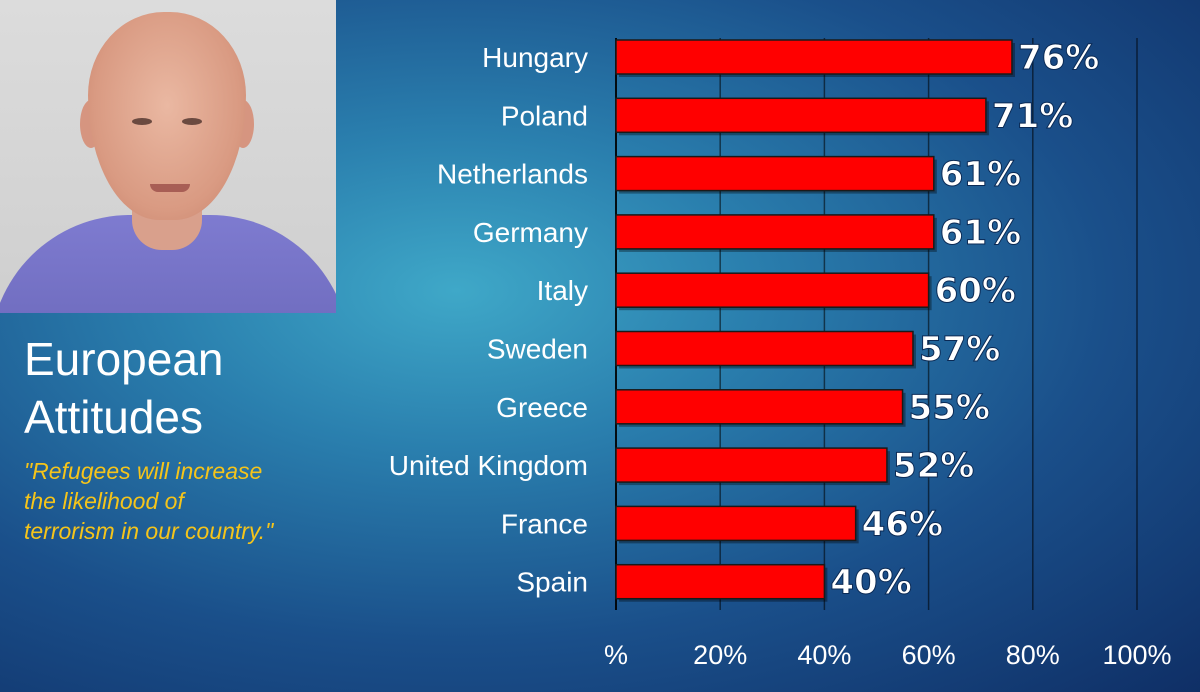 The height and width of the screenshot is (692, 1200). I want to click on x-tick-label: %, so click(616, 655).